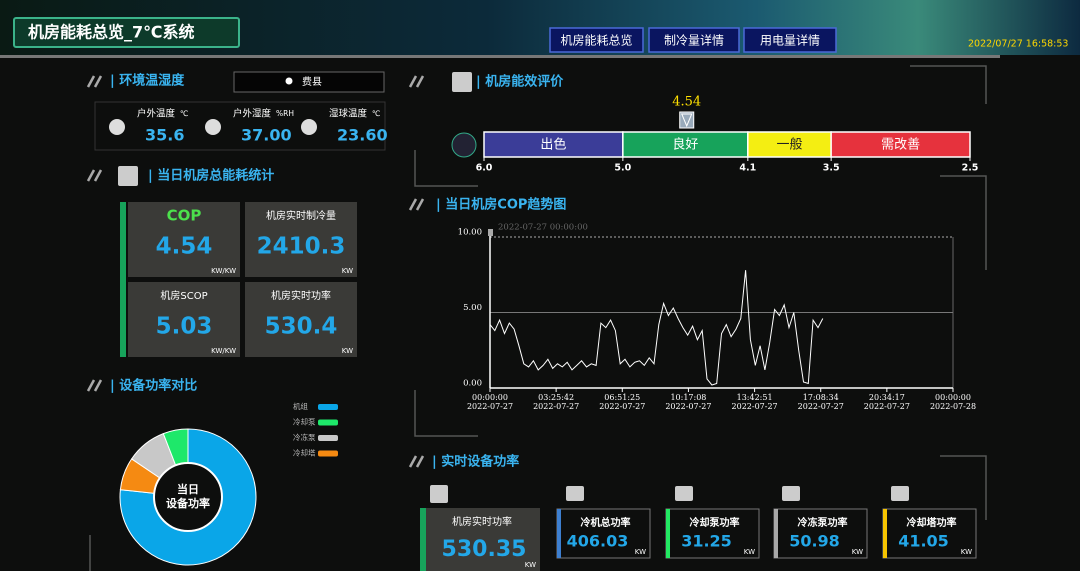  I want to click on header-rule, so click(500, 56).